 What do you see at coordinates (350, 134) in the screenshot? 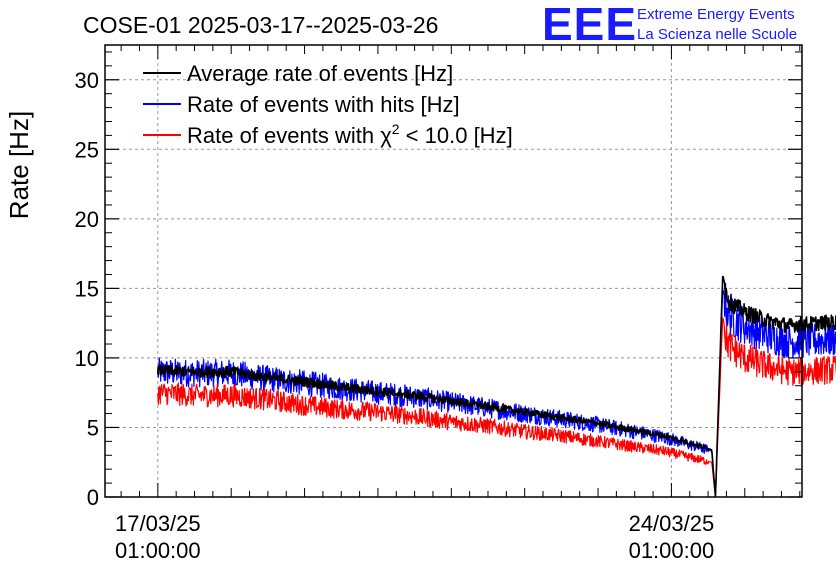
I see `legend-entry-label: Rate of events with χ2 < 10.0 [Hz]` at bounding box center [350, 134].